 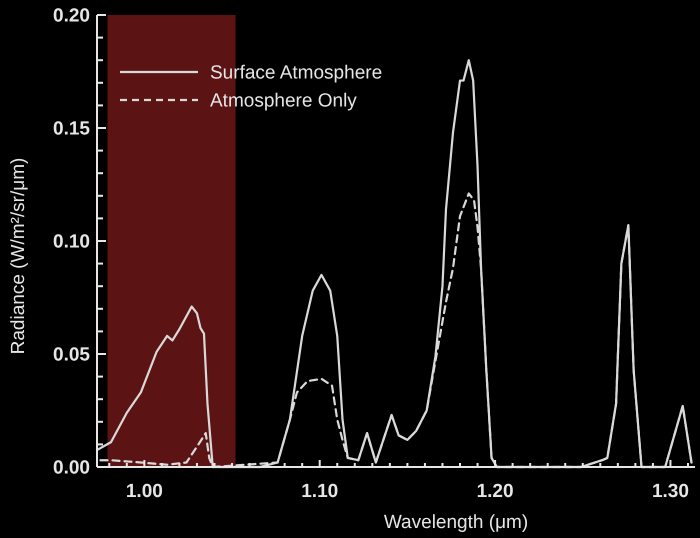 What do you see at coordinates (71, 129) in the screenshot?
I see `y-tick-label: 0.15` at bounding box center [71, 129].